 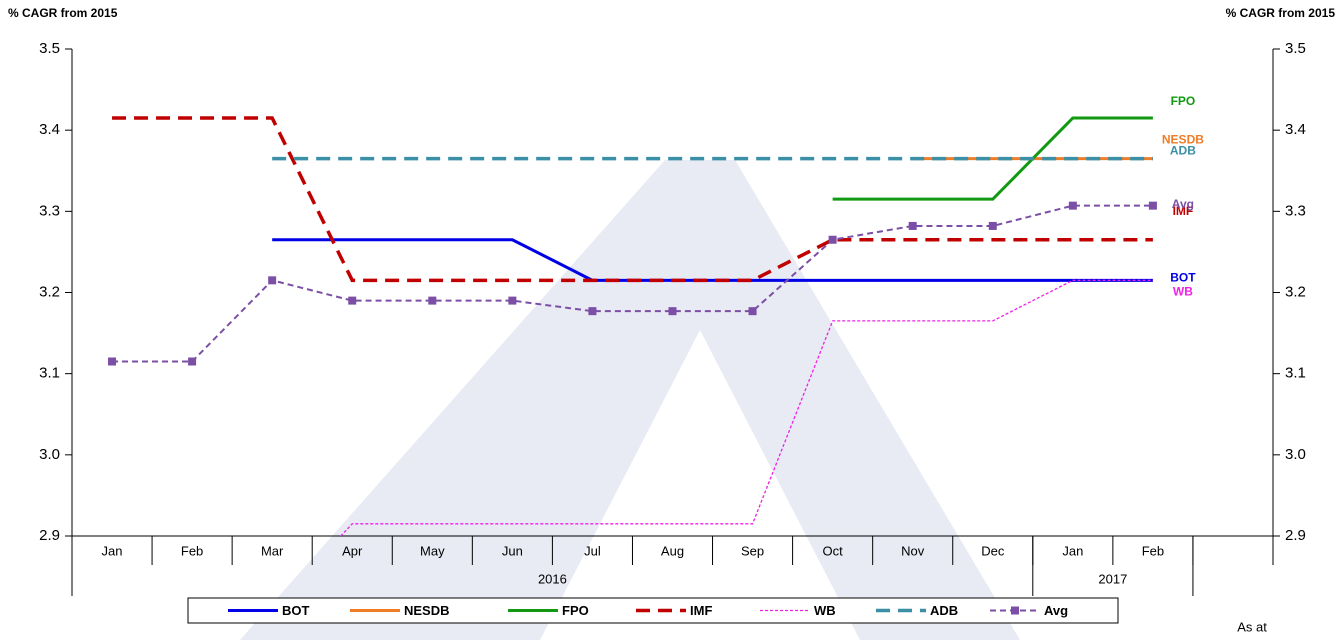 What do you see at coordinates (49, 210) in the screenshot?
I see `y-tick-label: 3.3` at bounding box center [49, 210].